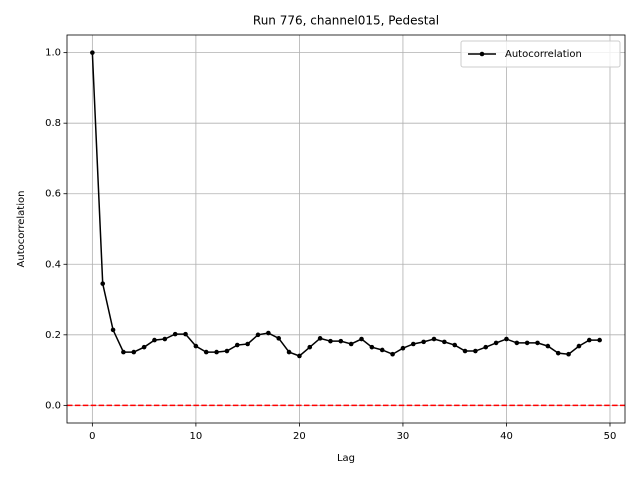 The image size is (640, 480). I want to click on y-tick-label: 0.2, so click(53, 335).